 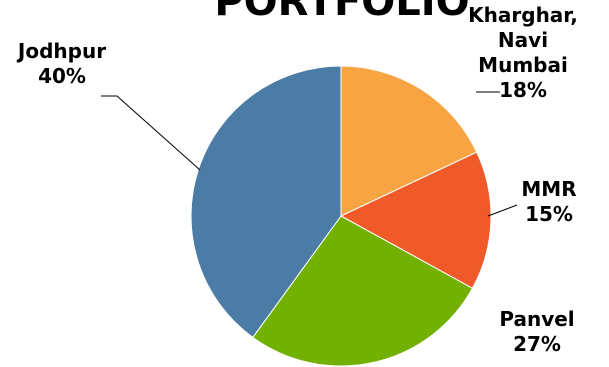 I want to click on data-label-line: 27%, so click(x=537, y=344).